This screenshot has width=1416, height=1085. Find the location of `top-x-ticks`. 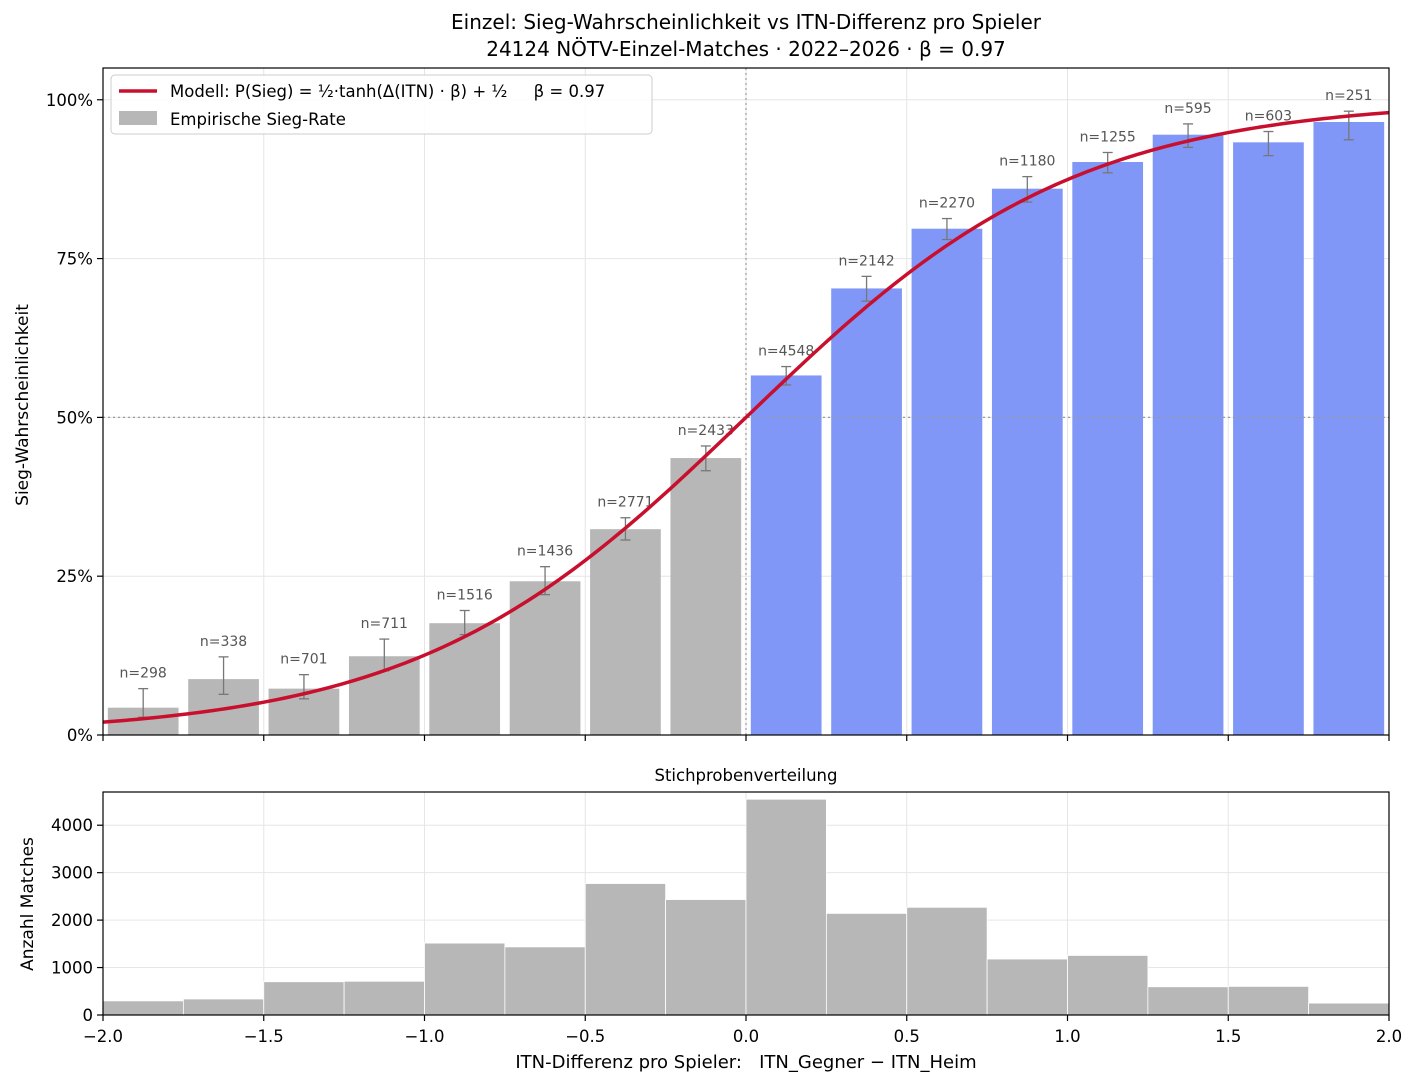

top-x-ticks is located at coordinates (746, 738).